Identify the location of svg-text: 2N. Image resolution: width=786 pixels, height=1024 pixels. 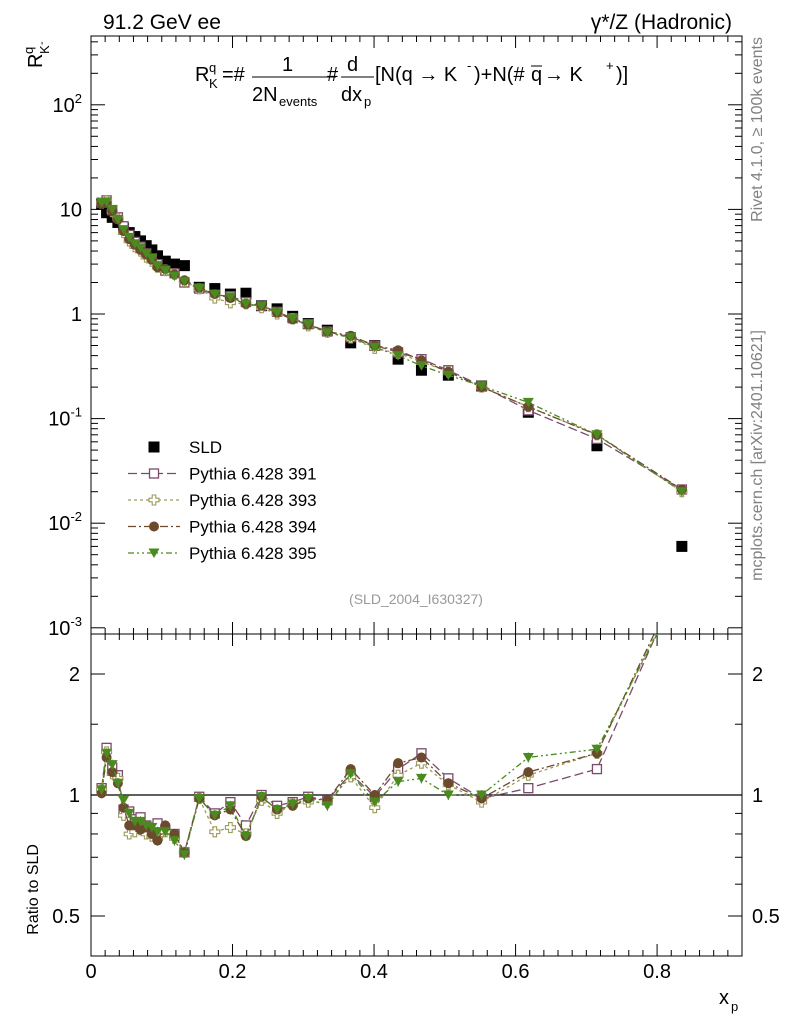
(265, 95).